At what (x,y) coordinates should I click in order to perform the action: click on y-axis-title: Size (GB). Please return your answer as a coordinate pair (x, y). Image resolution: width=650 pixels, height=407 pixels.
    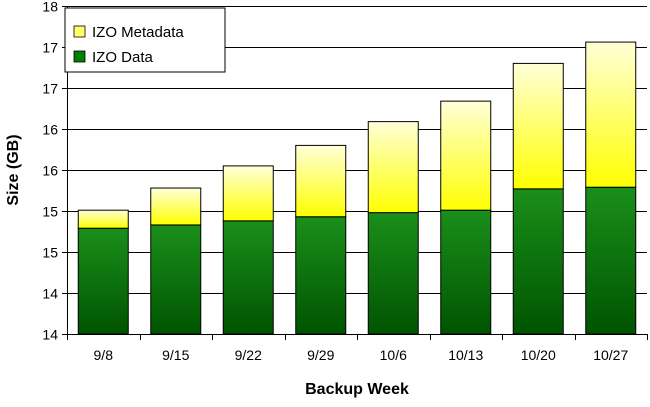
    Looking at the image, I should click on (13, 169).